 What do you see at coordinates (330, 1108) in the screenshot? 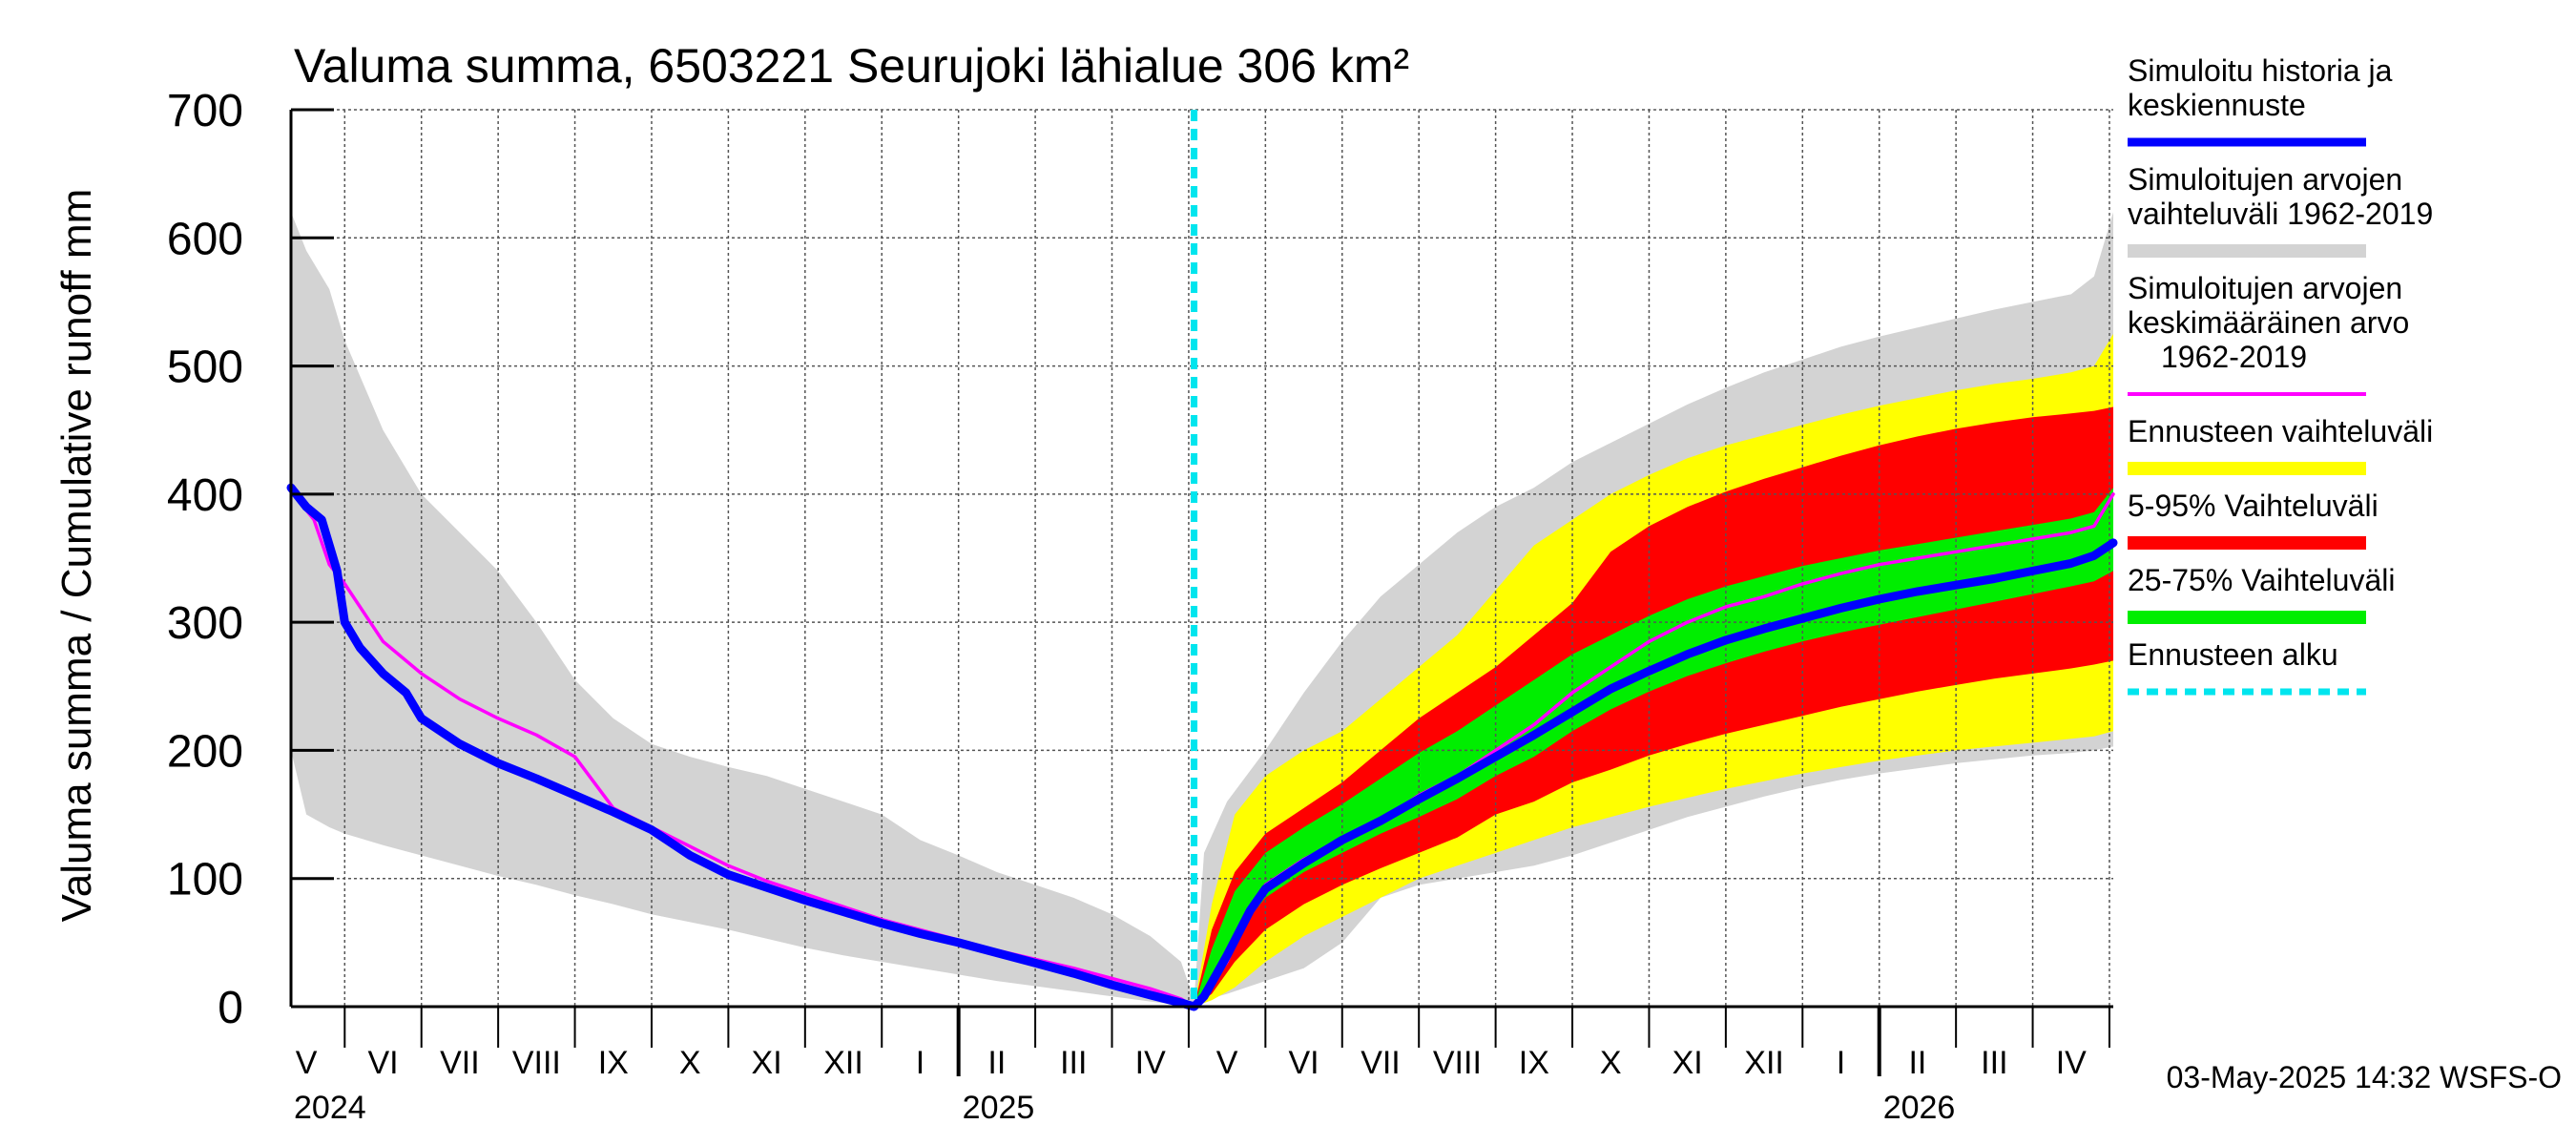
I see `year-label: 2024` at bounding box center [330, 1108].